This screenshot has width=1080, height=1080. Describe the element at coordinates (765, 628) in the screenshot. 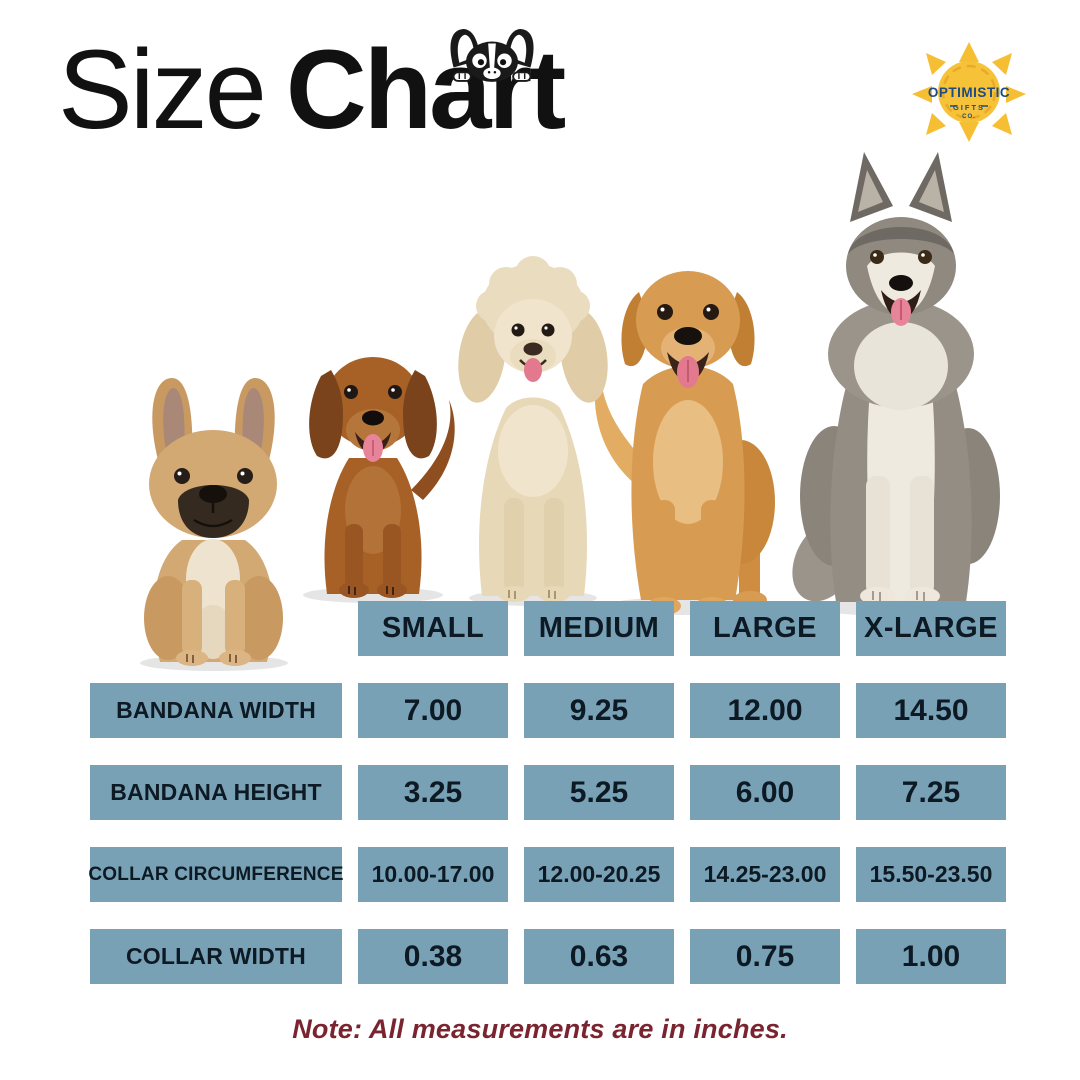

I see `col-header-large: LARGE` at that location.